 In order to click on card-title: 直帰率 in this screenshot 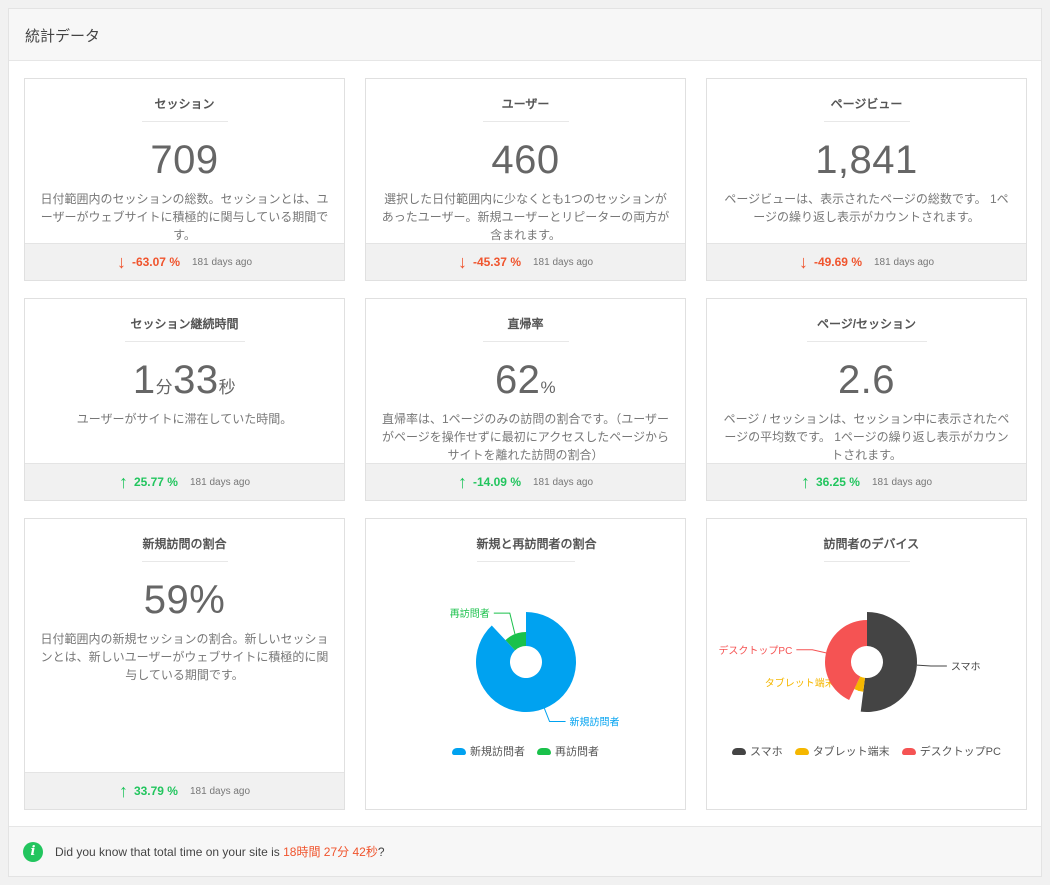, I will do `click(525, 328)`.